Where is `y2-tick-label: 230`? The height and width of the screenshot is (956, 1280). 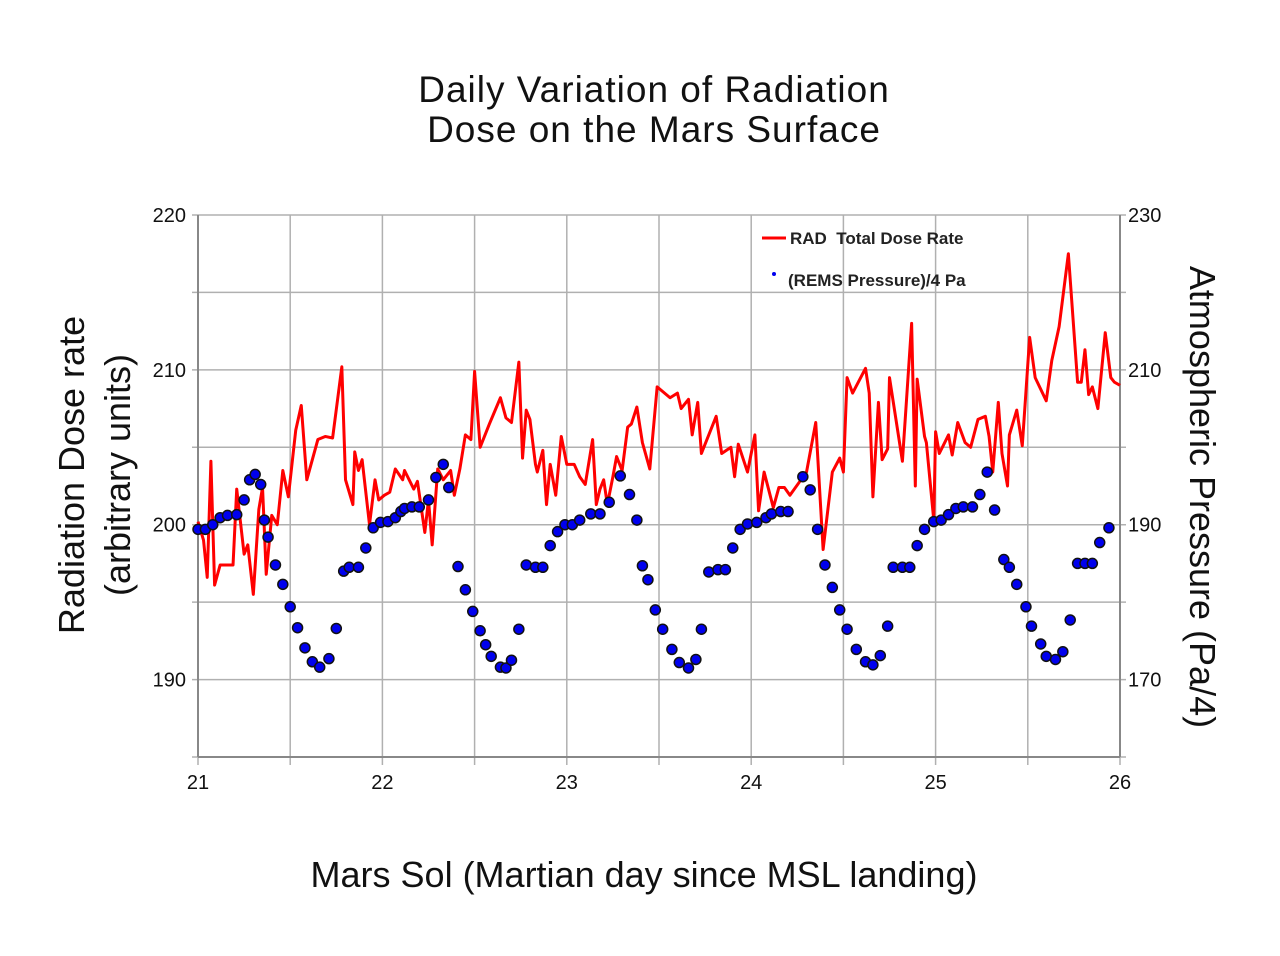 y2-tick-label: 230 is located at coordinates (1144, 216).